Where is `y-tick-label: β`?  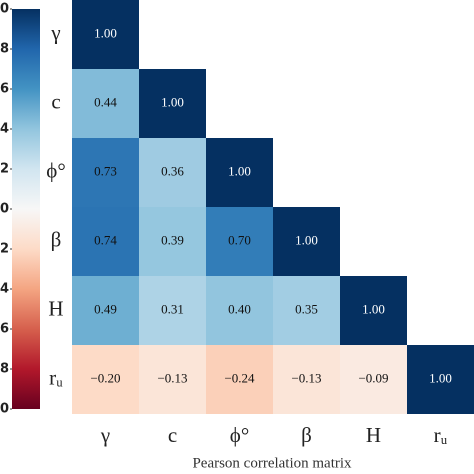
y-tick-label: β is located at coordinates (56, 239).